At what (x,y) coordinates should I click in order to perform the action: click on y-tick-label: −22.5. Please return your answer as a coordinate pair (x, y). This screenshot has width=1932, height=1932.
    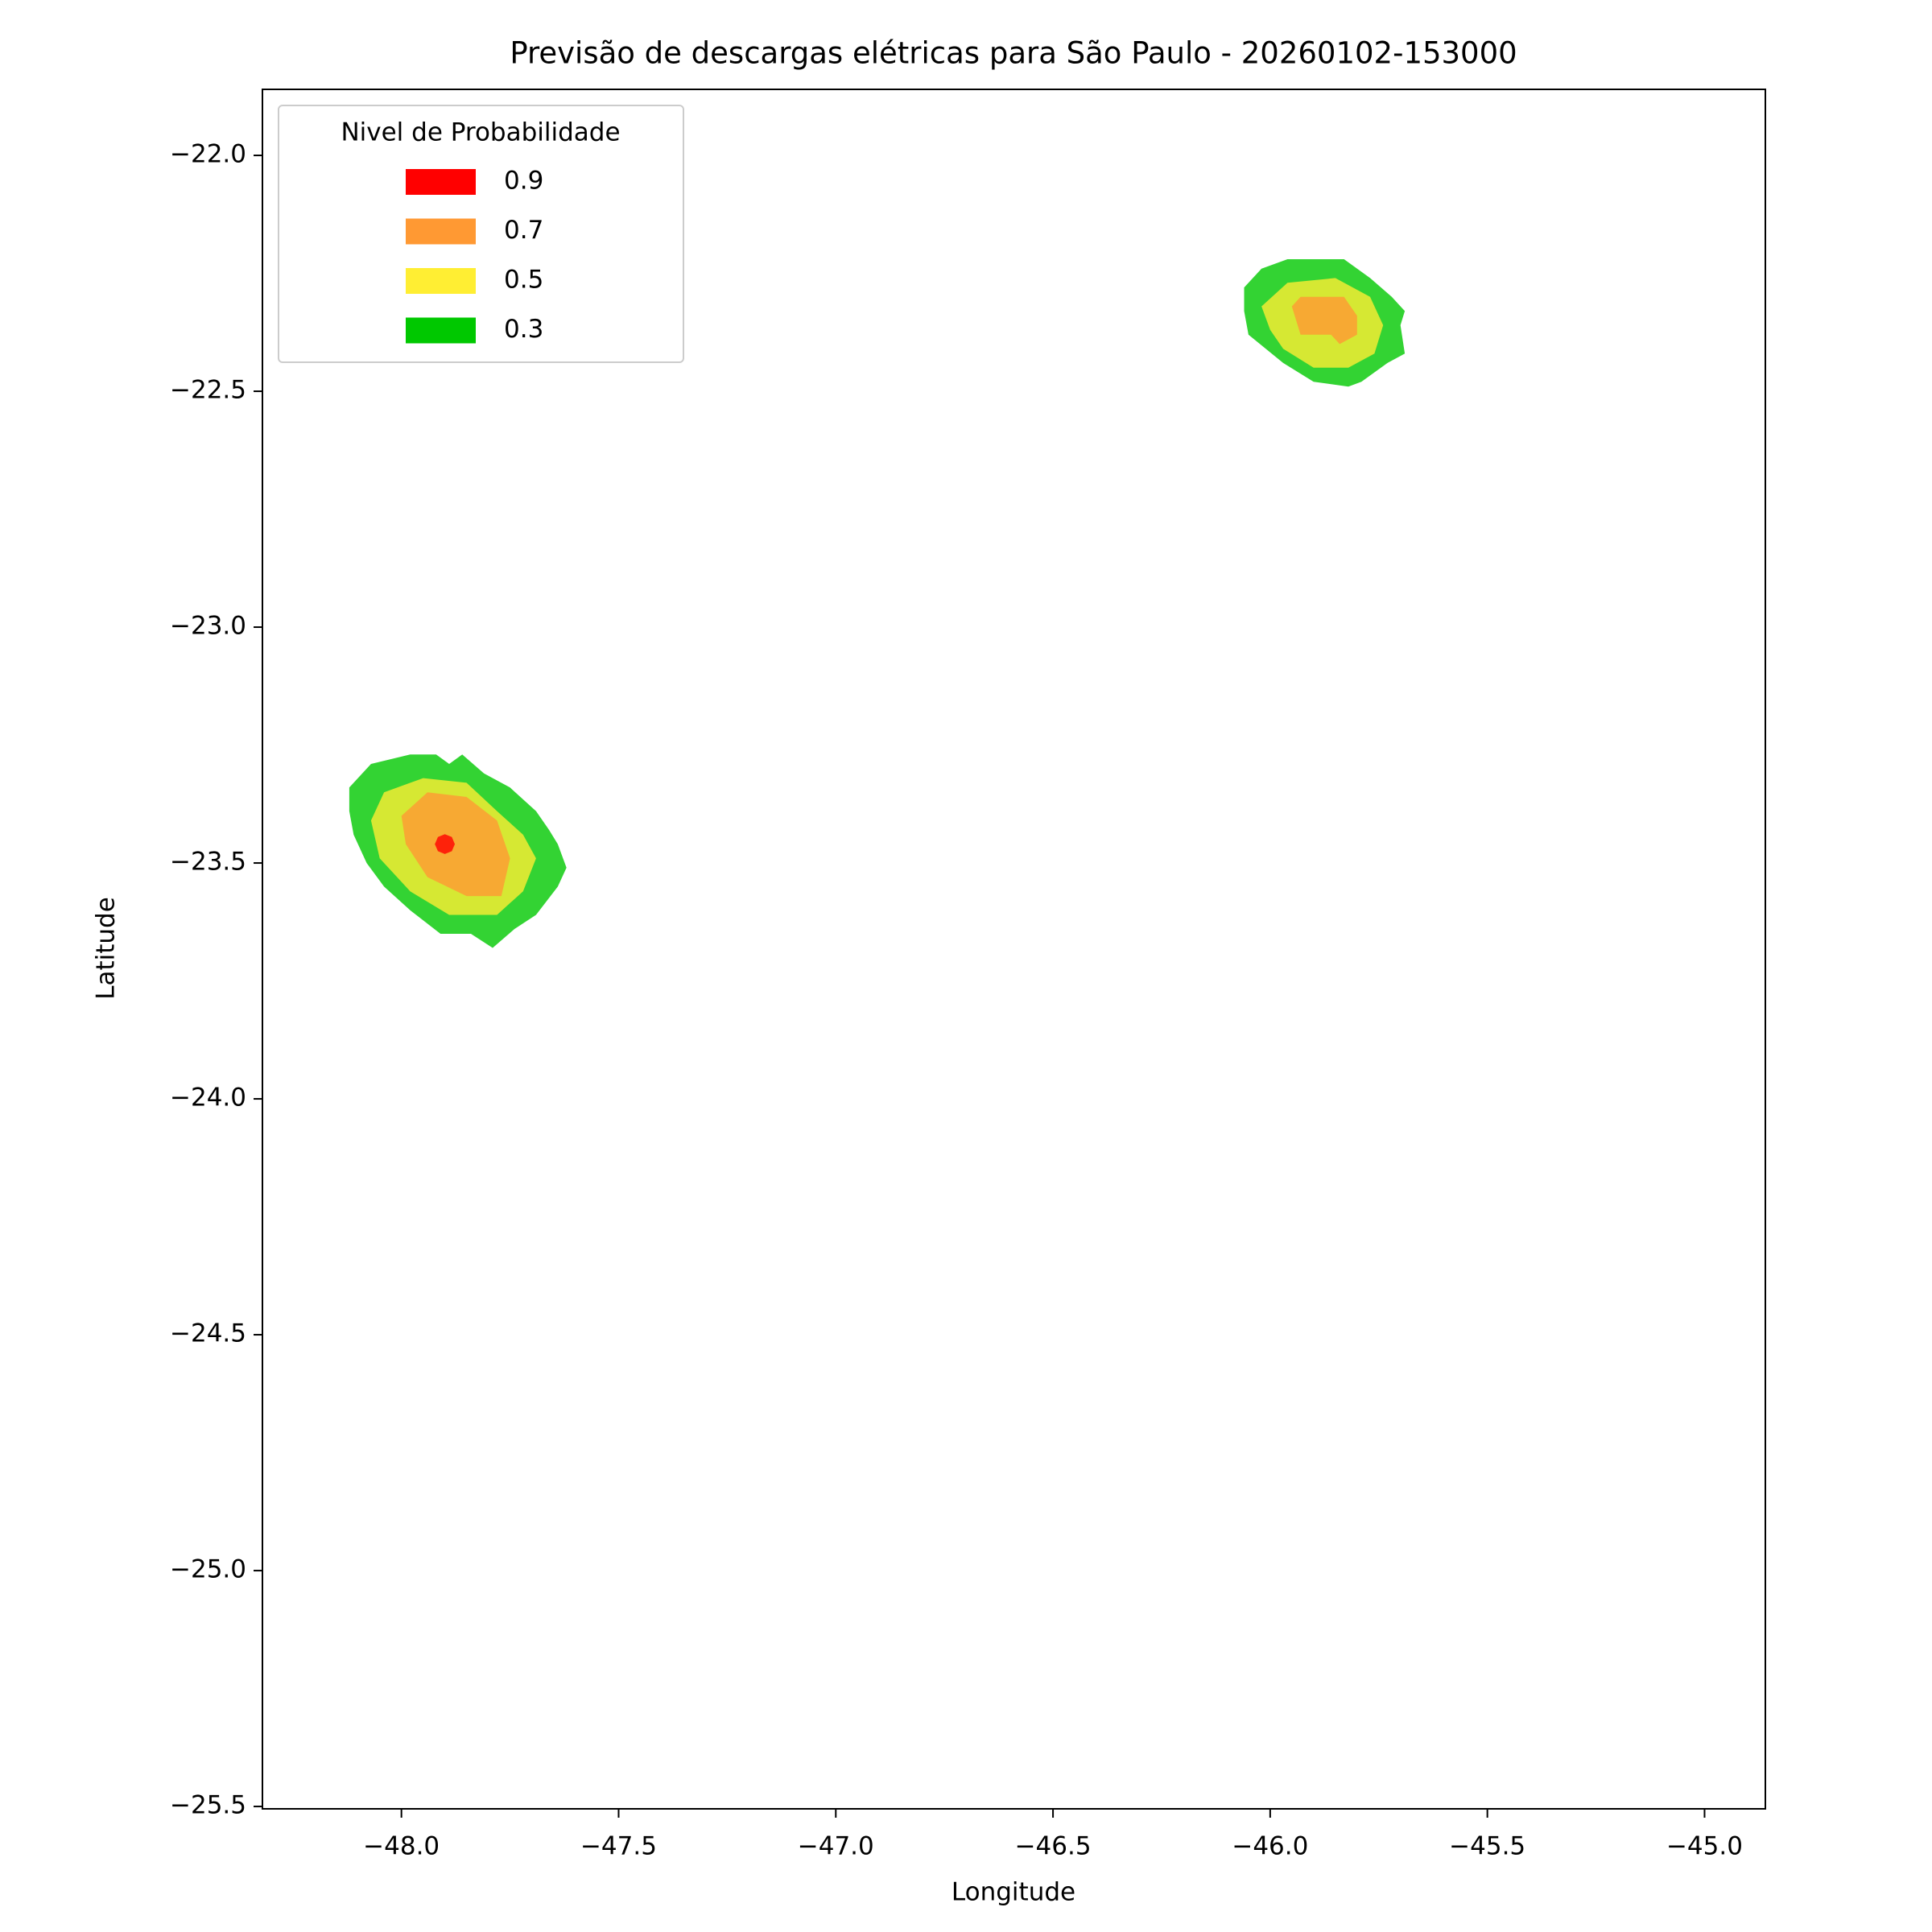
    Looking at the image, I should click on (208, 390).